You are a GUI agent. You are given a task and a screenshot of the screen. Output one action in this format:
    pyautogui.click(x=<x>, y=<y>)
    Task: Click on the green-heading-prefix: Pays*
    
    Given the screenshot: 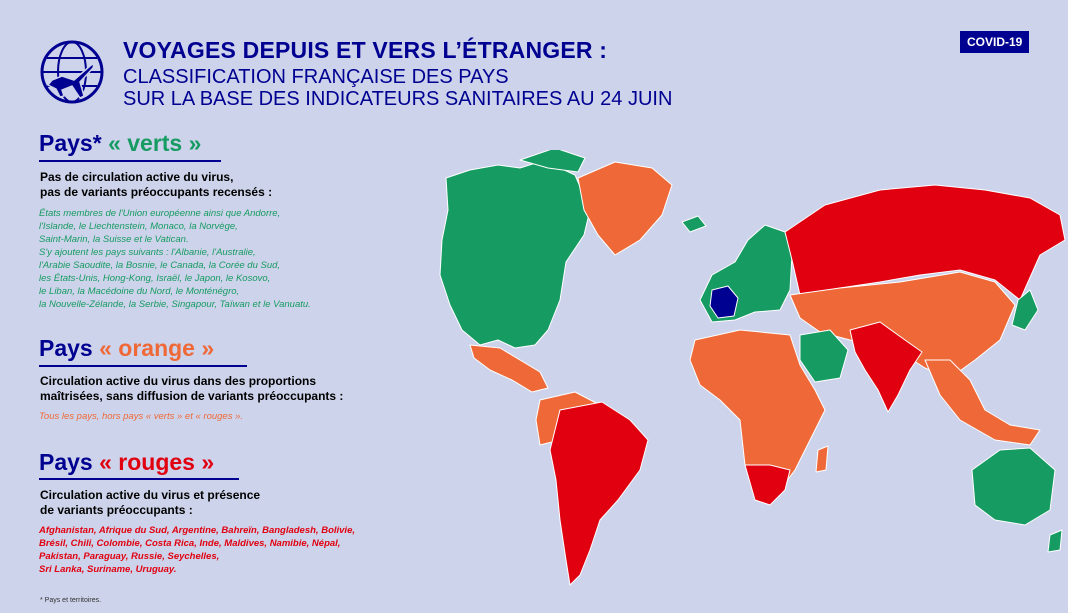 What is the action you would take?
    pyautogui.click(x=70, y=143)
    